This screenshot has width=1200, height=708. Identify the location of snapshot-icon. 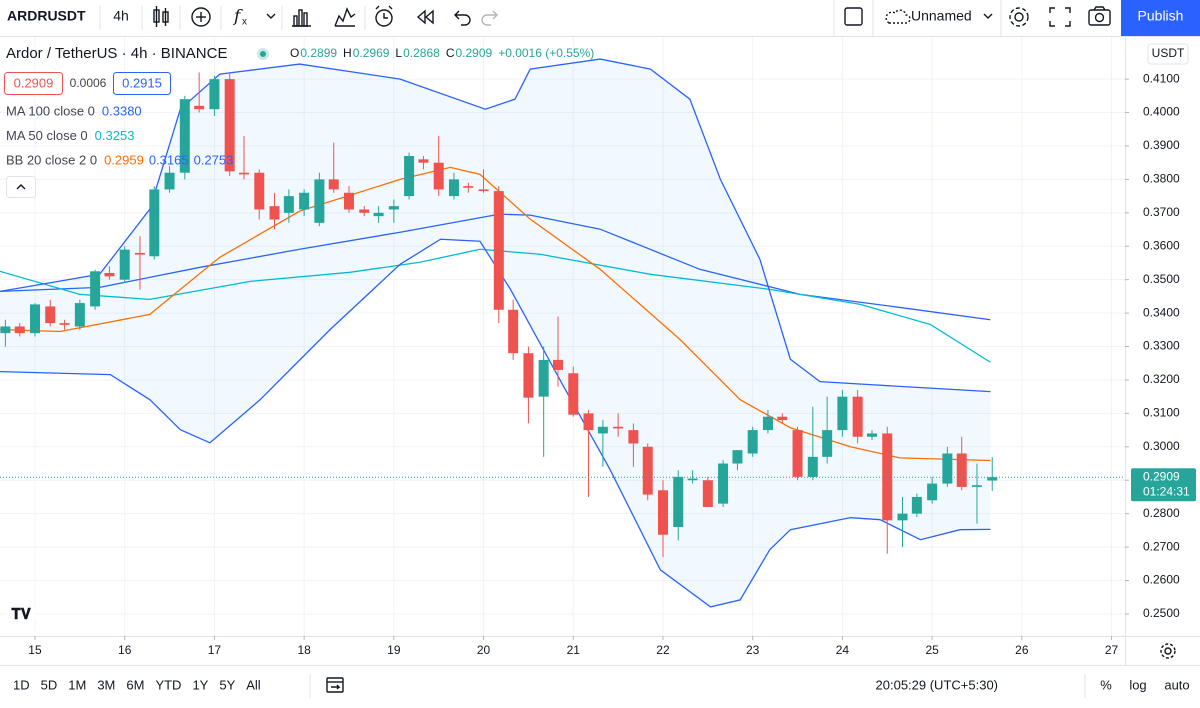
(1099, 16).